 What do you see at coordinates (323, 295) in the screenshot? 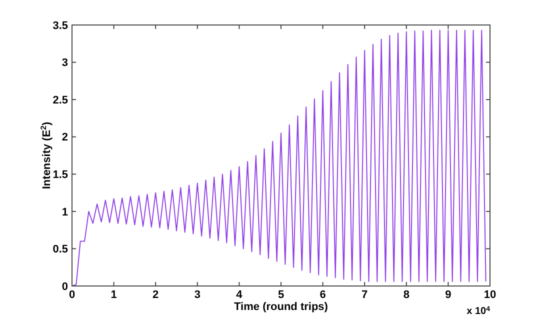
I see `x-tick-label: 6` at bounding box center [323, 295].